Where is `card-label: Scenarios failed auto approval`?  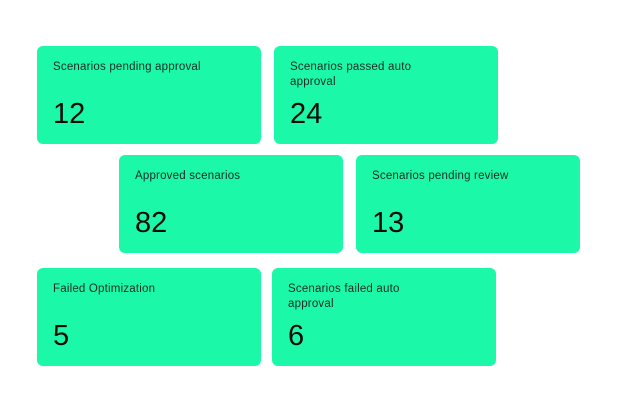 card-label: Scenarios failed auto approval is located at coordinates (344, 296).